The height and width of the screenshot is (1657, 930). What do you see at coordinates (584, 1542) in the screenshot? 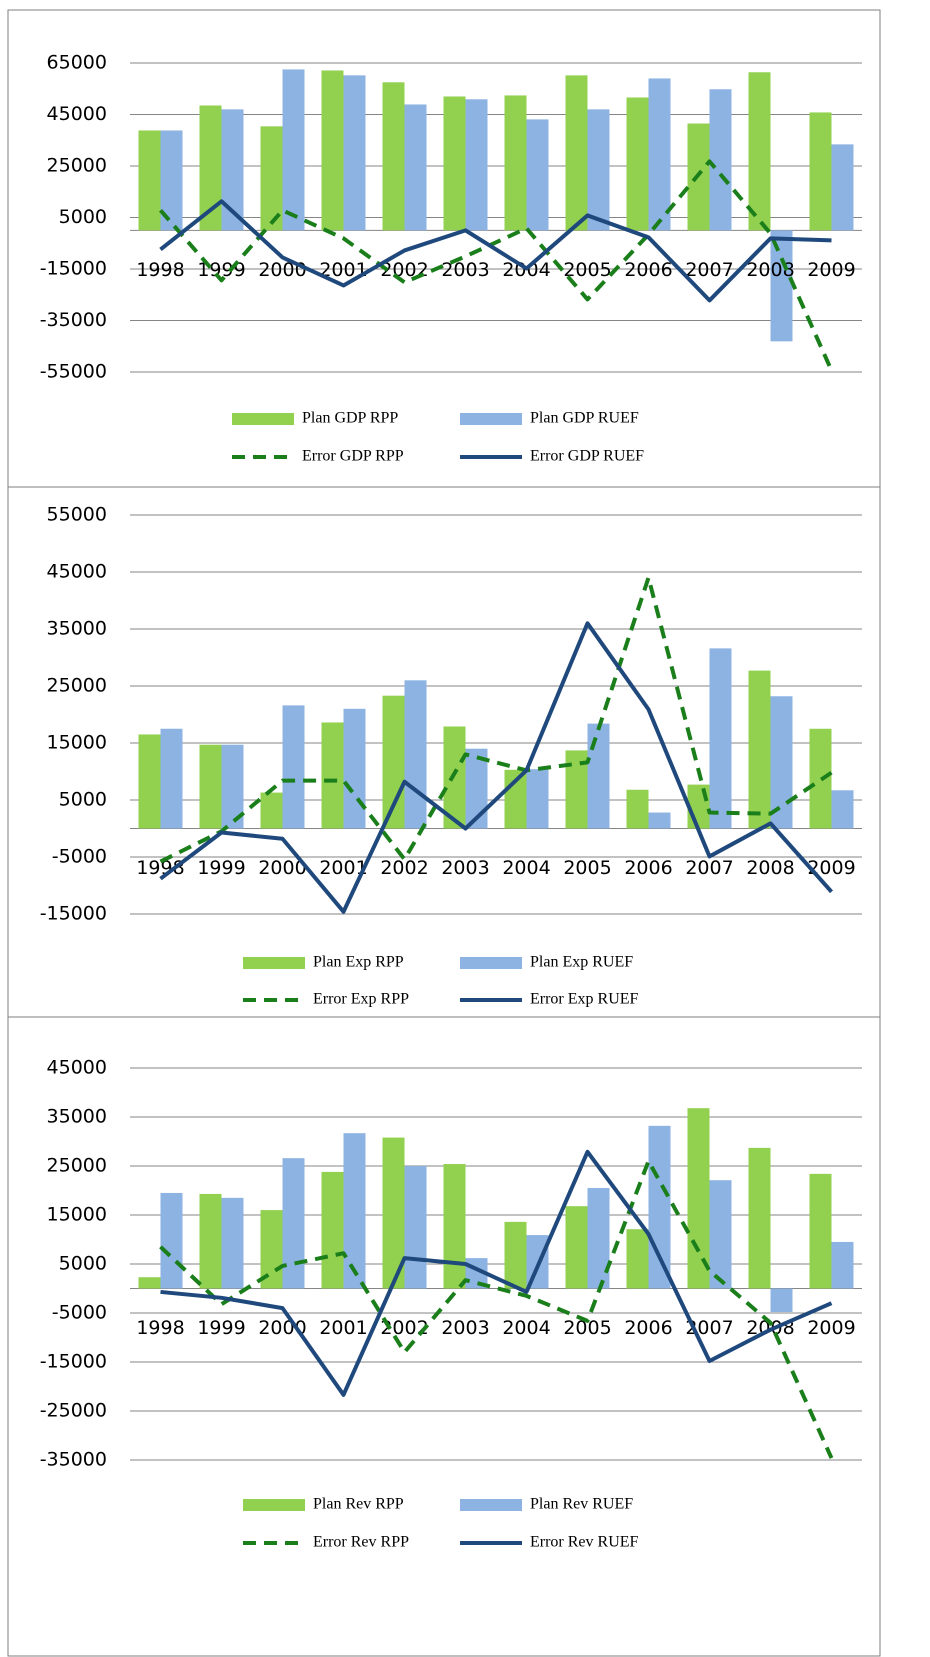
I see `legend-label: Error Rev RUEF` at bounding box center [584, 1542].